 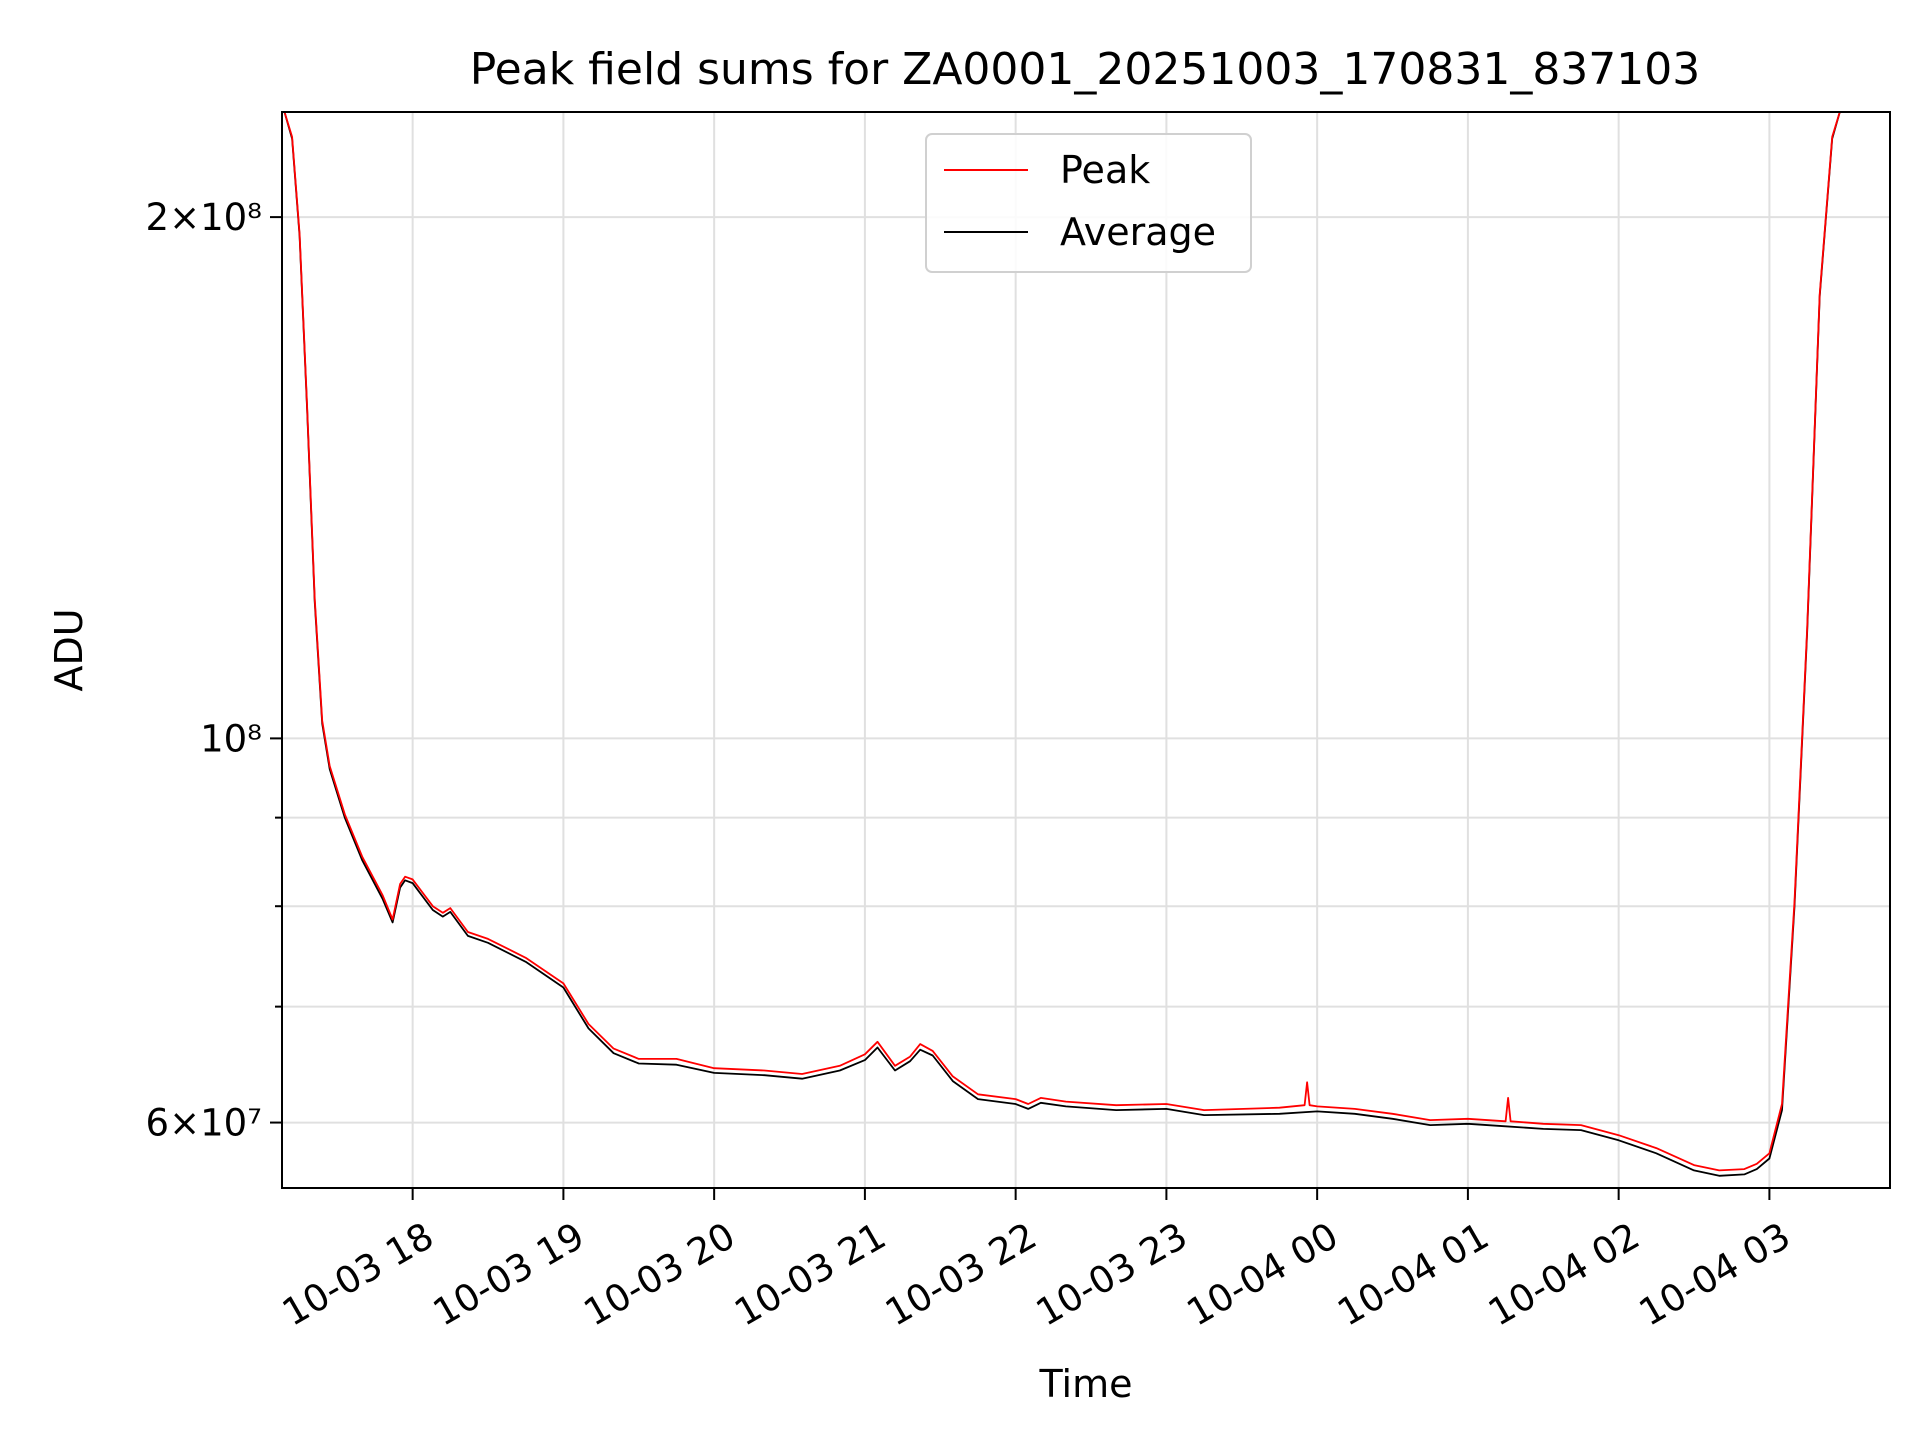 I want to click on y-tick-label: 10⁸, so click(x=231, y=738).